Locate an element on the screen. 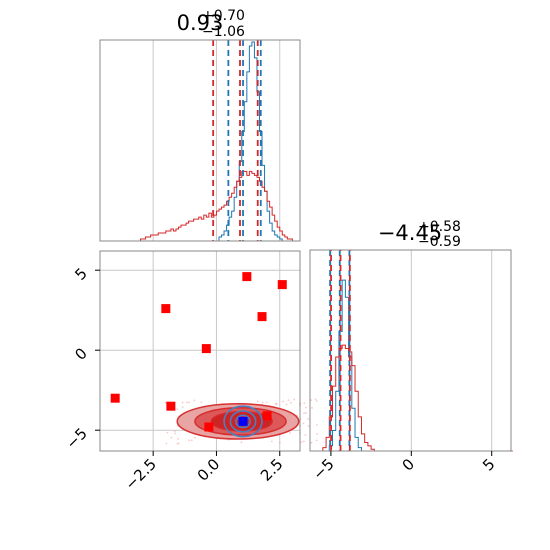 The height and width of the screenshot is (550, 550). title-plus-y: +0.58 is located at coordinates (439, 227).